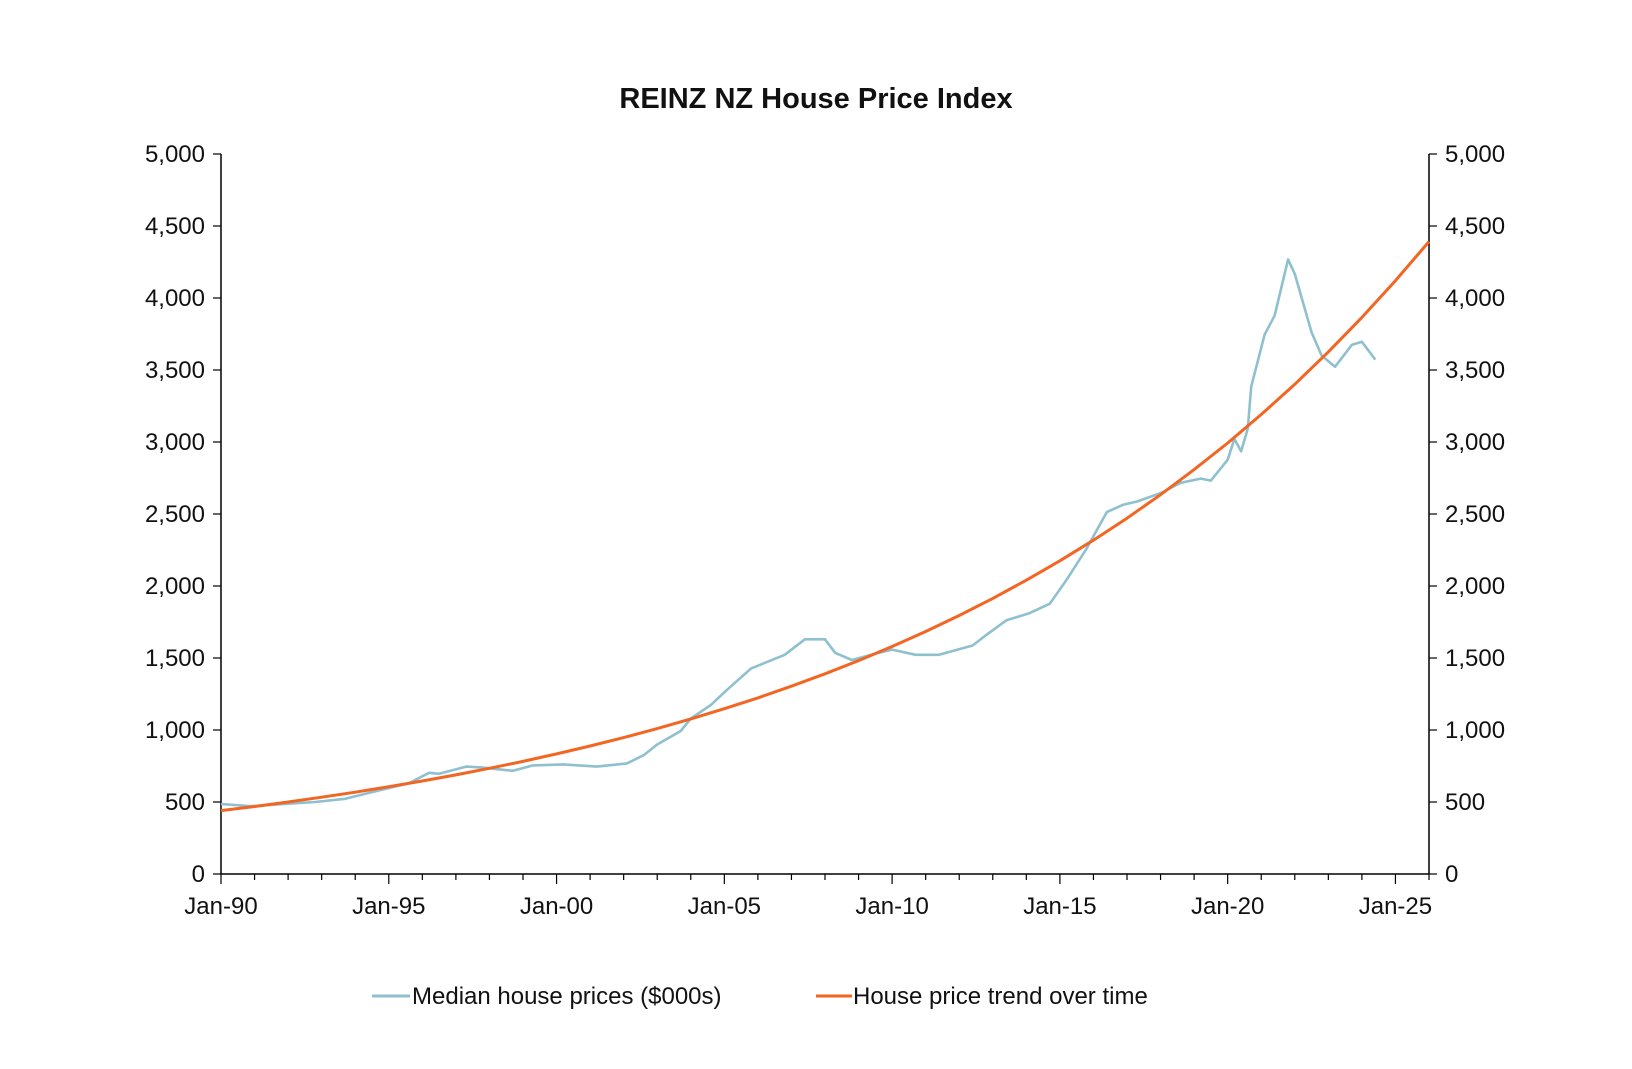 The height and width of the screenshot is (1069, 1632). I want to click on legend-label-trend: House price trend over time, so click(1000, 996).